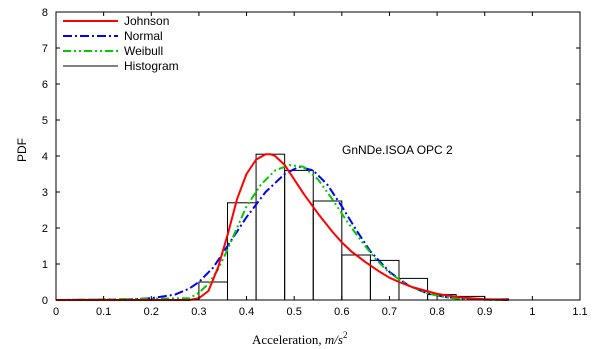 This screenshot has height=349, width=600. I want to click on y-tick-label: 6, so click(45, 85).